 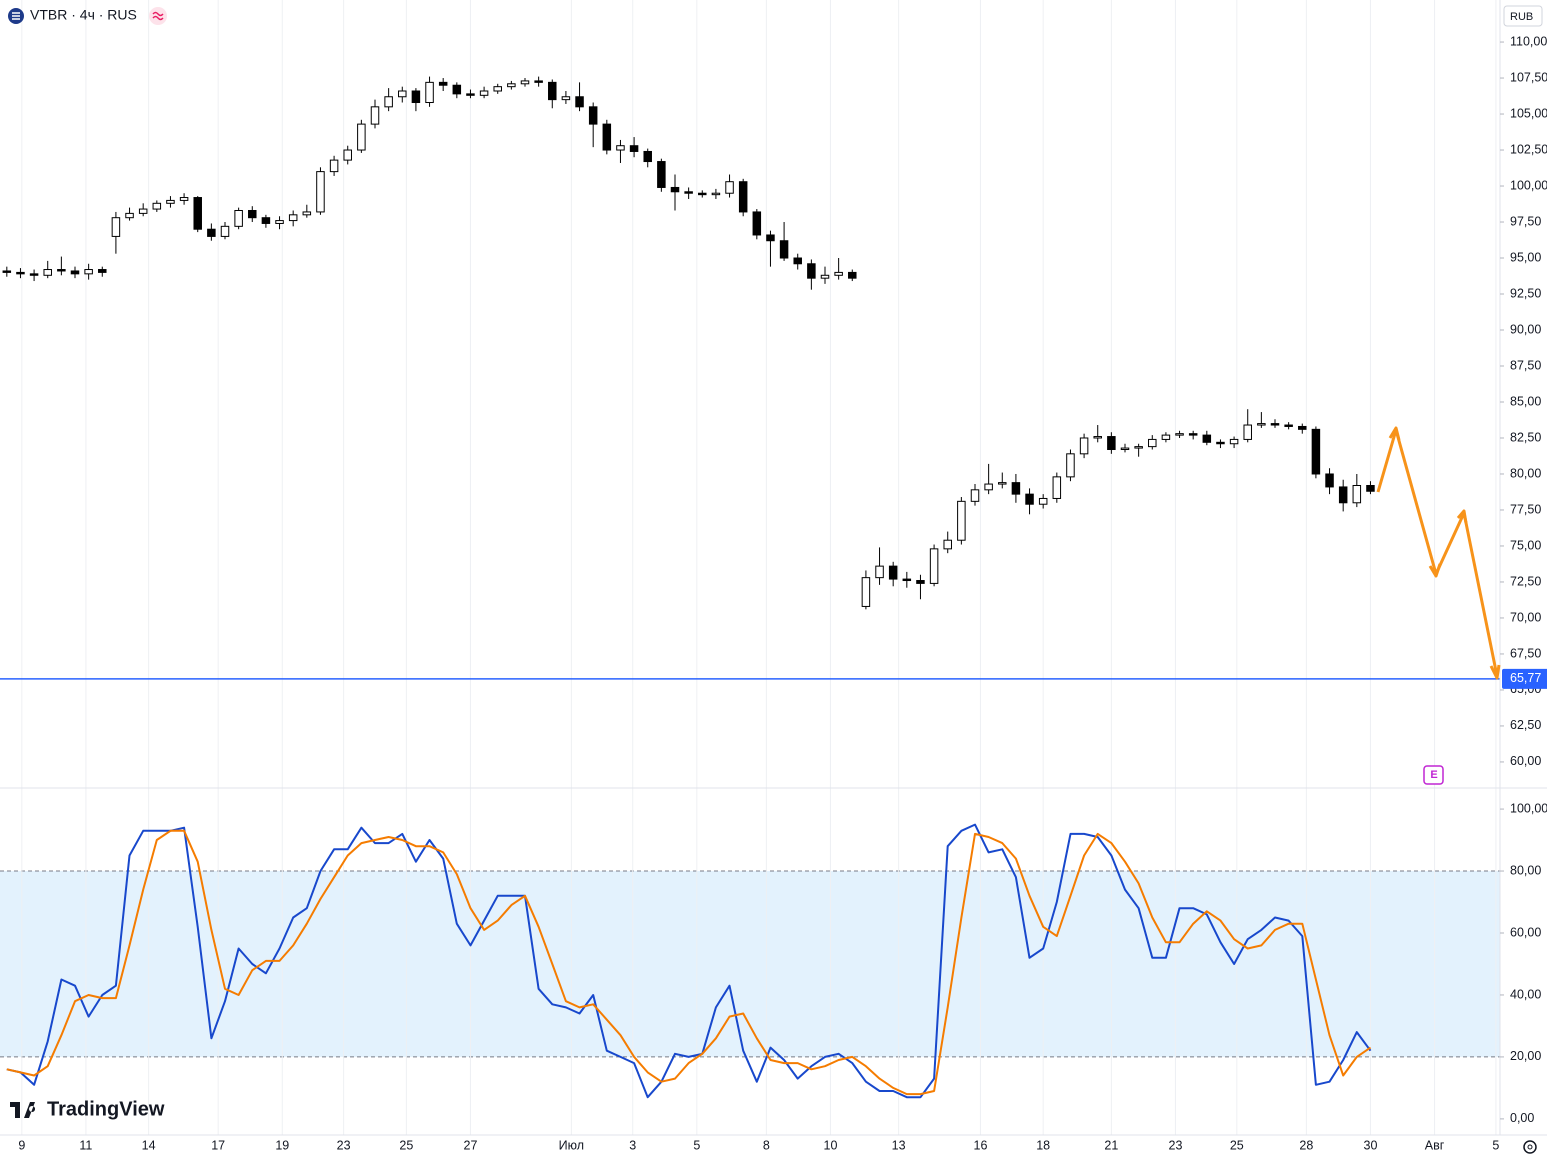 What do you see at coordinates (1525, 581) in the screenshot?
I see `y-tick-label: 72,50` at bounding box center [1525, 581].